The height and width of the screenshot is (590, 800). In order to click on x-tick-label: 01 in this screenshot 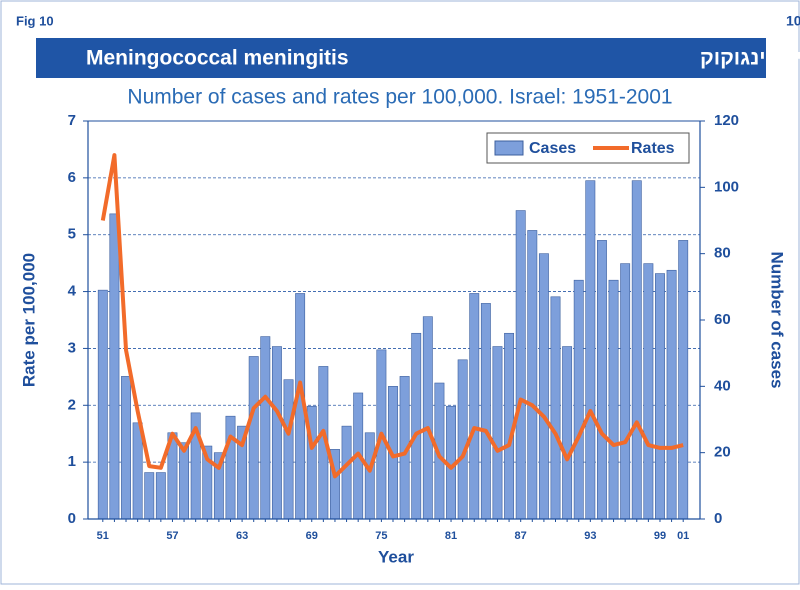, I will do `click(683, 536)`.